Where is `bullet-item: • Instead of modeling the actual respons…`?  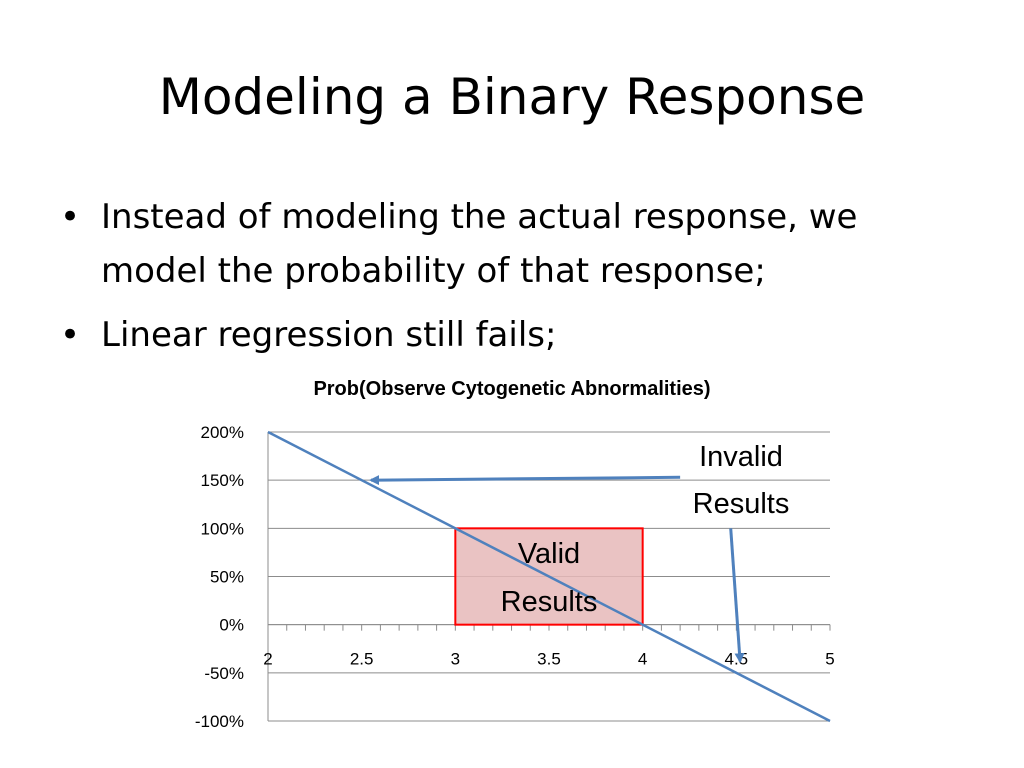 bullet-item: • Instead of modeling the actual respons… is located at coordinates (510, 244).